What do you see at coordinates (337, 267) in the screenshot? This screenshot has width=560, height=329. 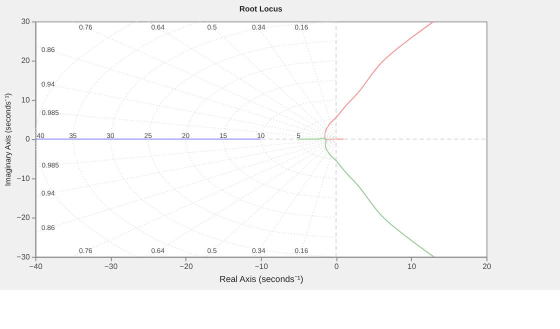 I see `x-tick-label: 0` at bounding box center [337, 267].